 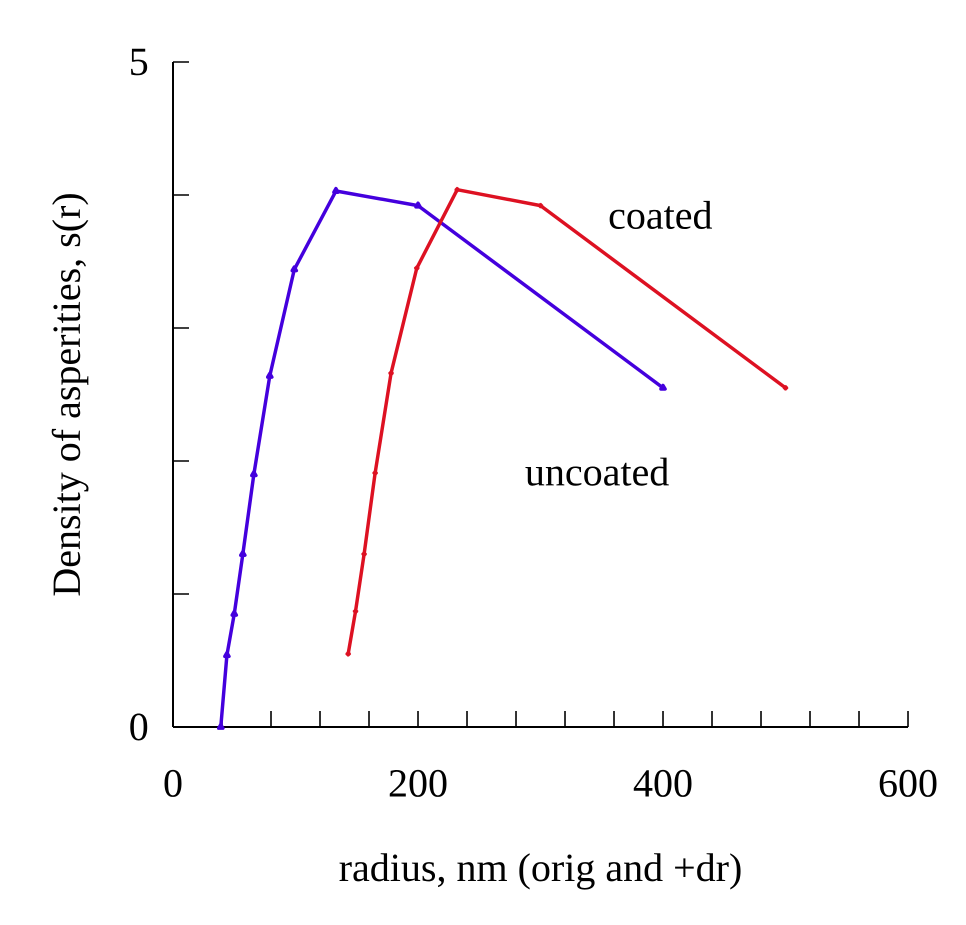 I want to click on annotation: uncoated, so click(x=597, y=472).